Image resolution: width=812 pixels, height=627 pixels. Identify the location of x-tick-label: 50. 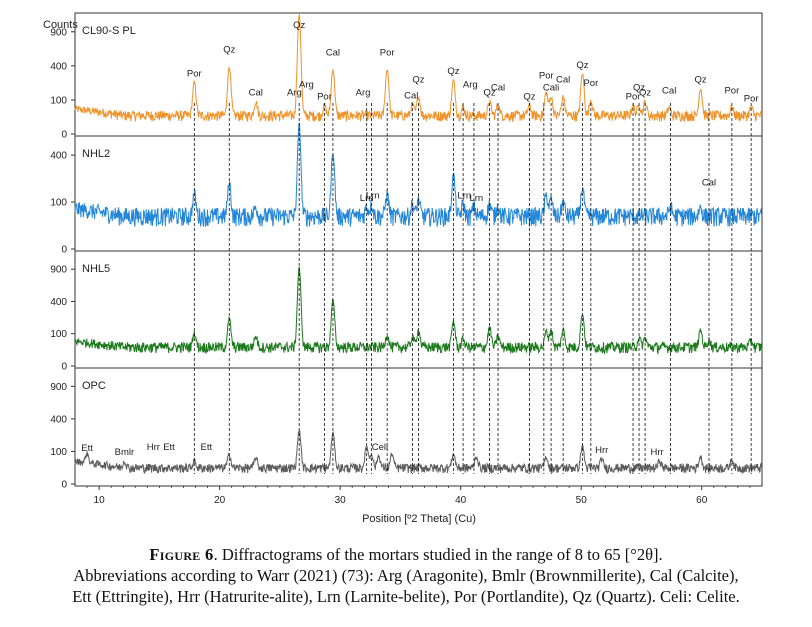
(582, 500).